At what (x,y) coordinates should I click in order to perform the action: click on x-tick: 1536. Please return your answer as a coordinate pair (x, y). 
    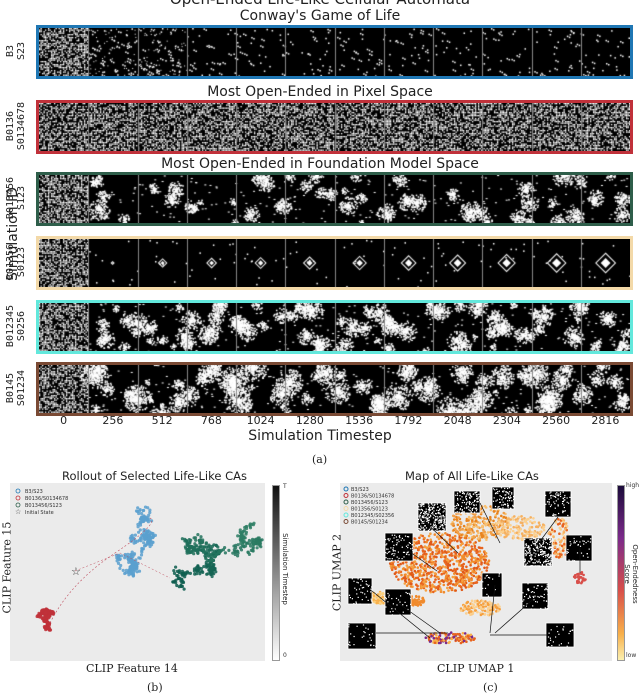
    Looking at the image, I should click on (359, 420).